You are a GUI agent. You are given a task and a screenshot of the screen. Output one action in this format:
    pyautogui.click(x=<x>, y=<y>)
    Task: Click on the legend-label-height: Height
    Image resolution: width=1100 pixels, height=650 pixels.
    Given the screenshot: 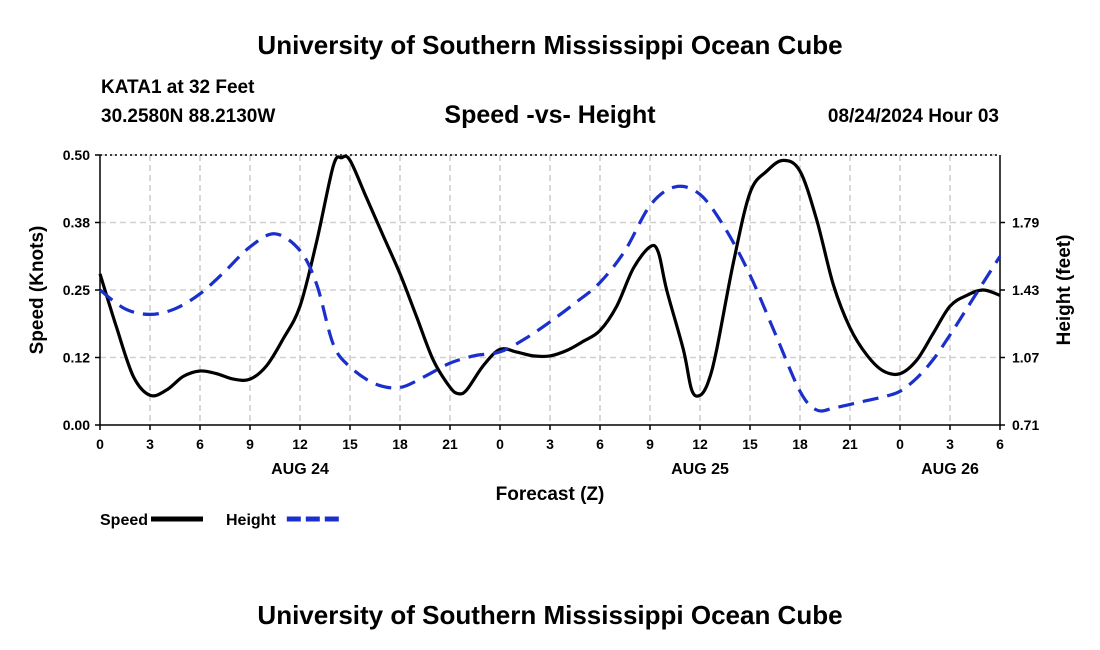 What is the action you would take?
    pyautogui.click(x=251, y=520)
    